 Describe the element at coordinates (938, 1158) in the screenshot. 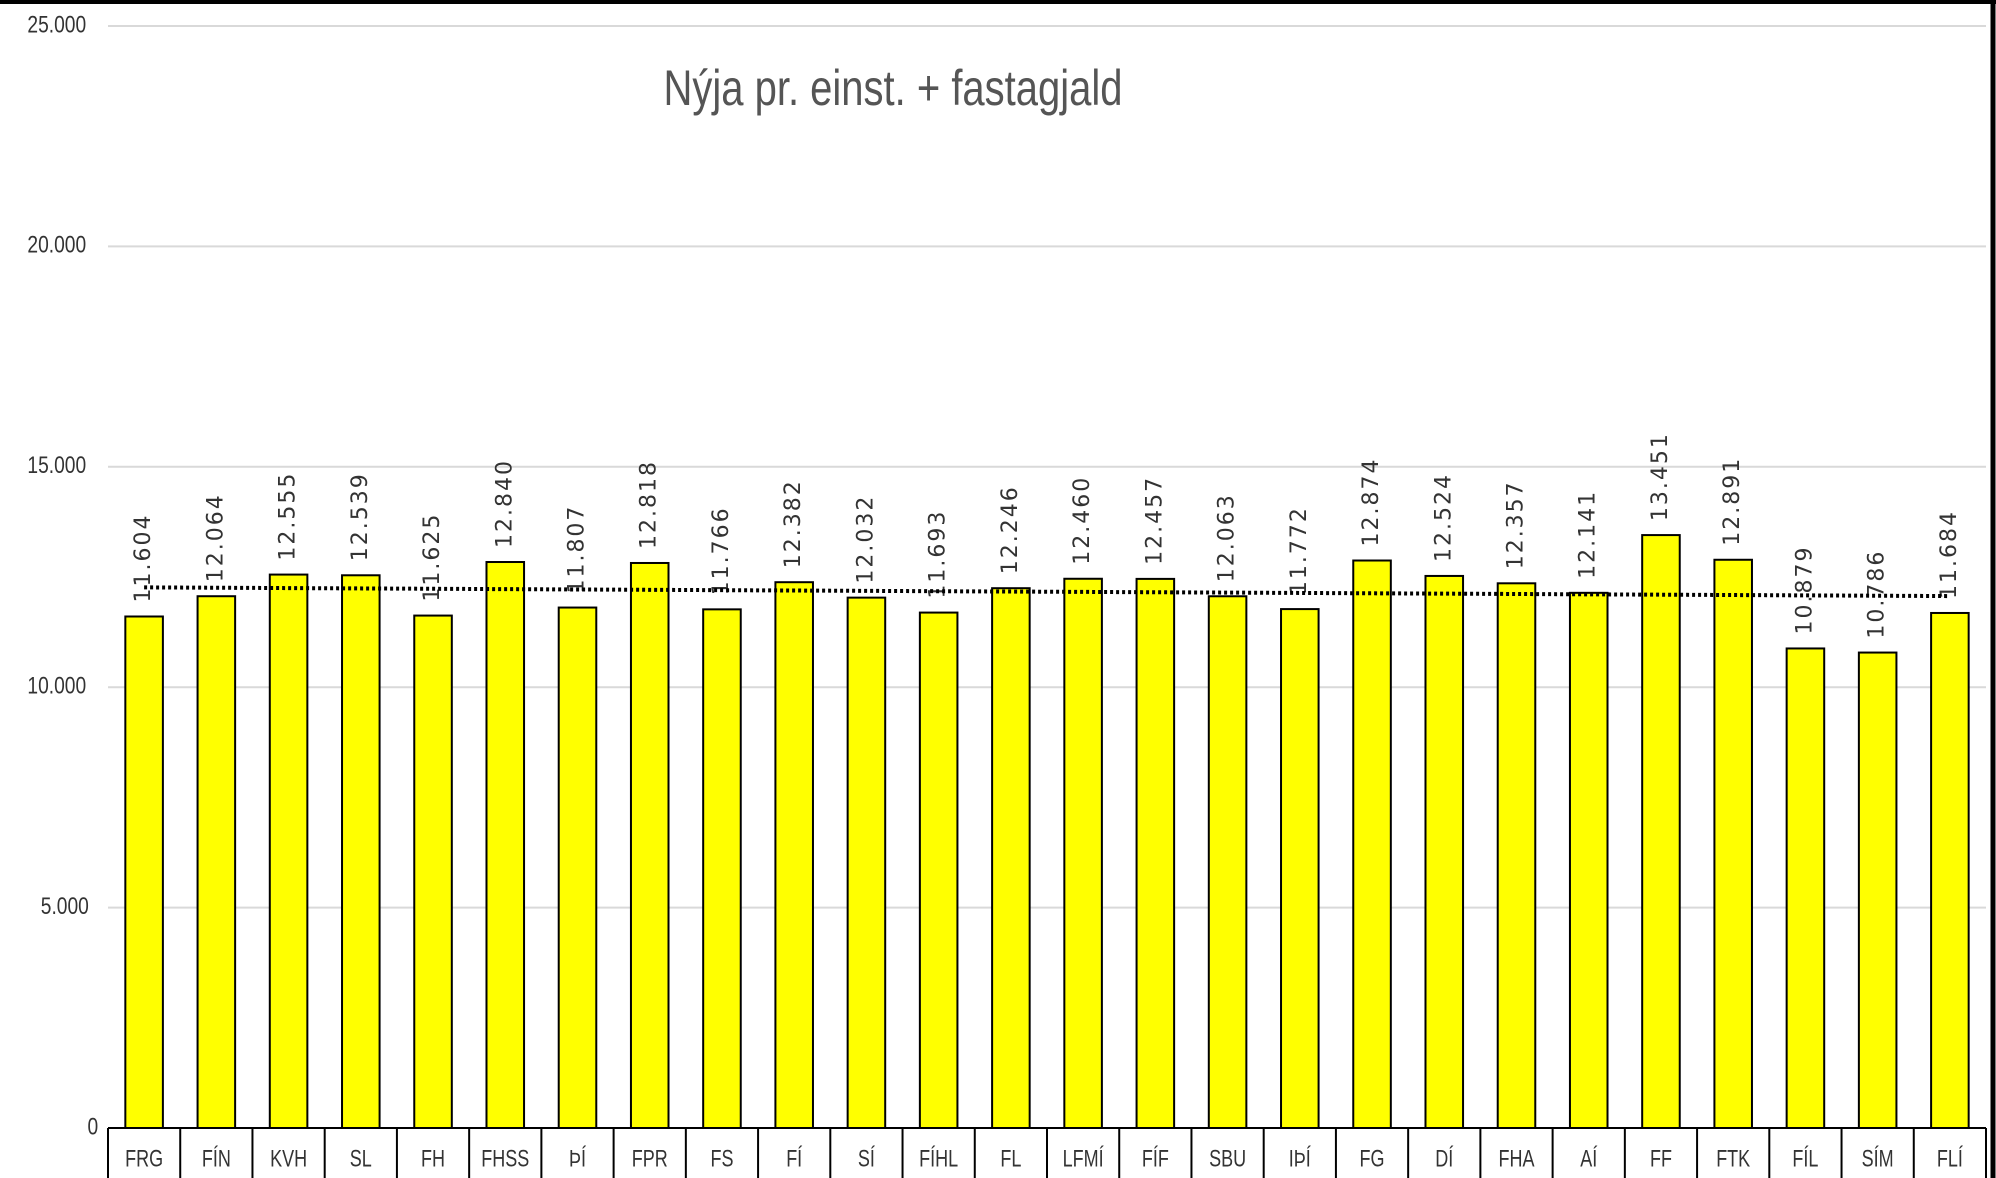

I see `x-tick-label: FÍHL` at that location.